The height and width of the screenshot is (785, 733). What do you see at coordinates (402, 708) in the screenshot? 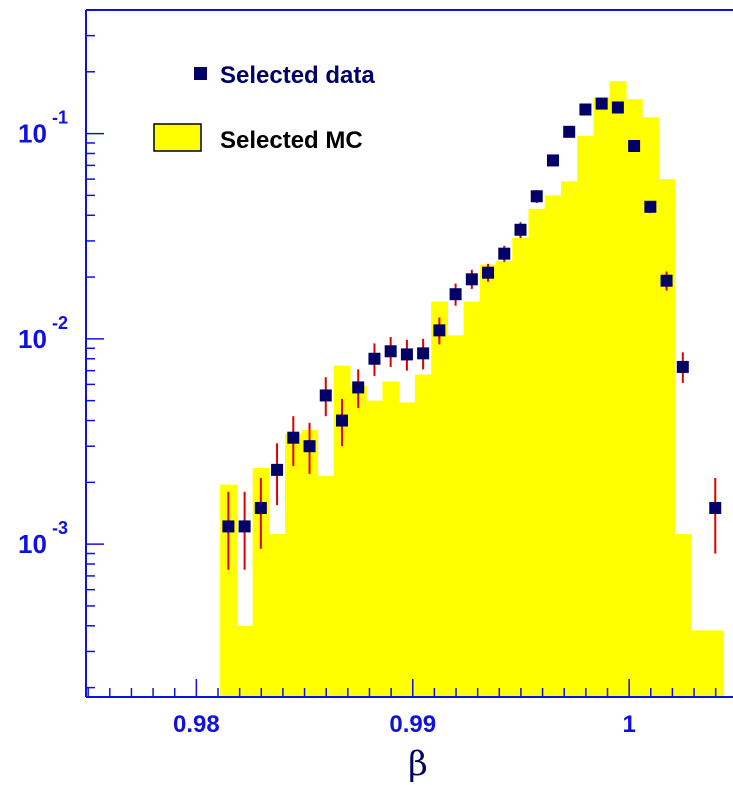
I see `x-ticks: 0.98 0.99 1` at bounding box center [402, 708].